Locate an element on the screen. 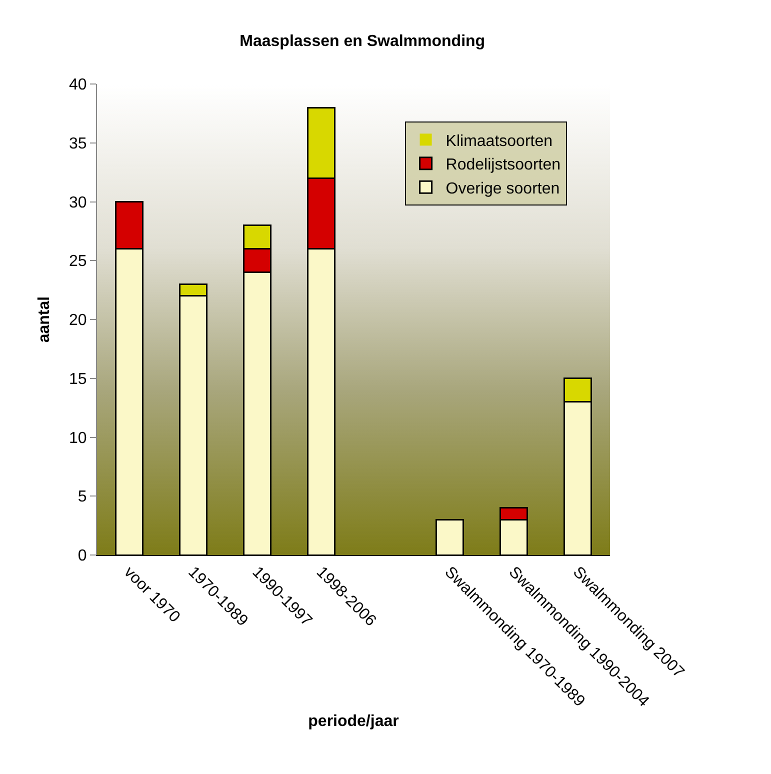 This screenshot has height=774, width=771. y-axis-title: aantal is located at coordinates (44, 319).